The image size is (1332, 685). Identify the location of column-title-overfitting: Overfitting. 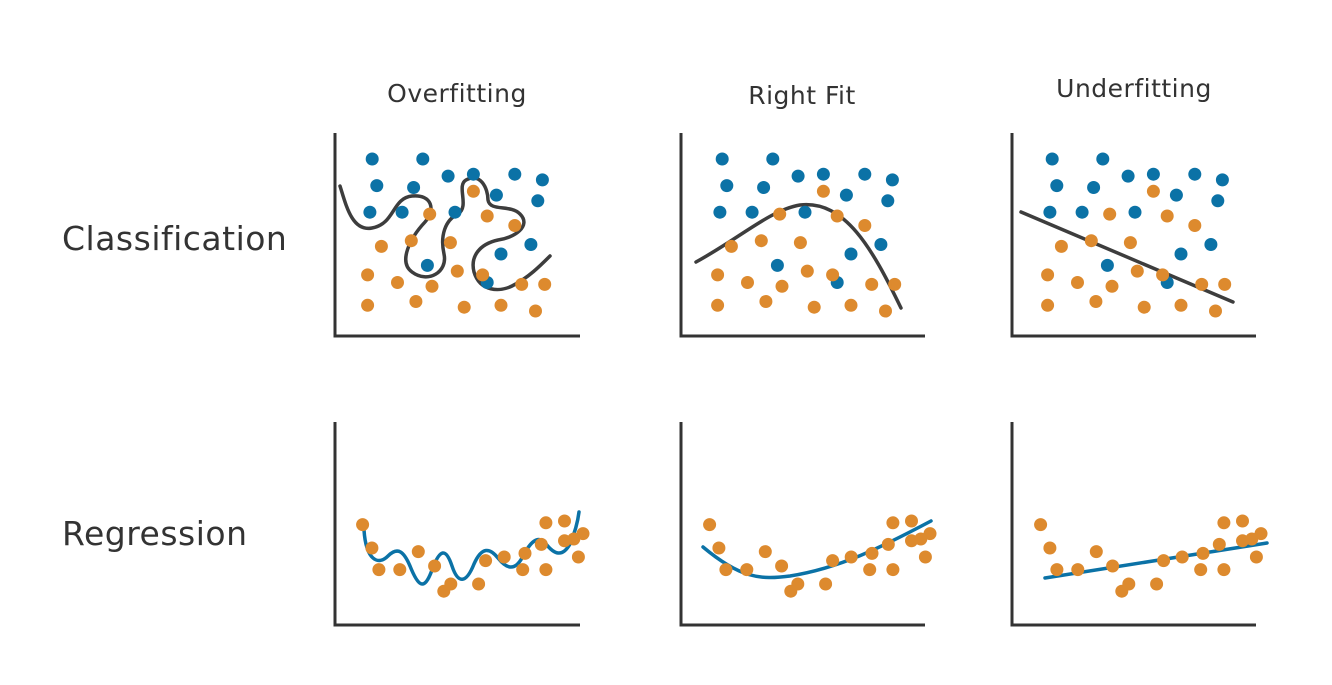
(457, 93).